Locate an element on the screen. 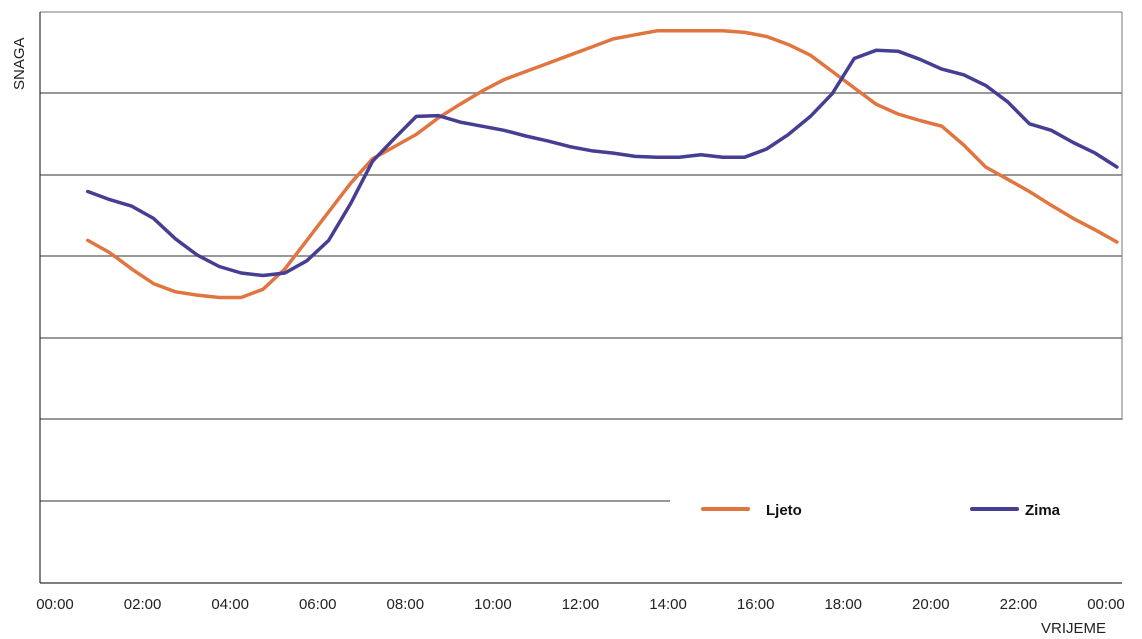  x-tick-label: 06:00 is located at coordinates (318, 604).